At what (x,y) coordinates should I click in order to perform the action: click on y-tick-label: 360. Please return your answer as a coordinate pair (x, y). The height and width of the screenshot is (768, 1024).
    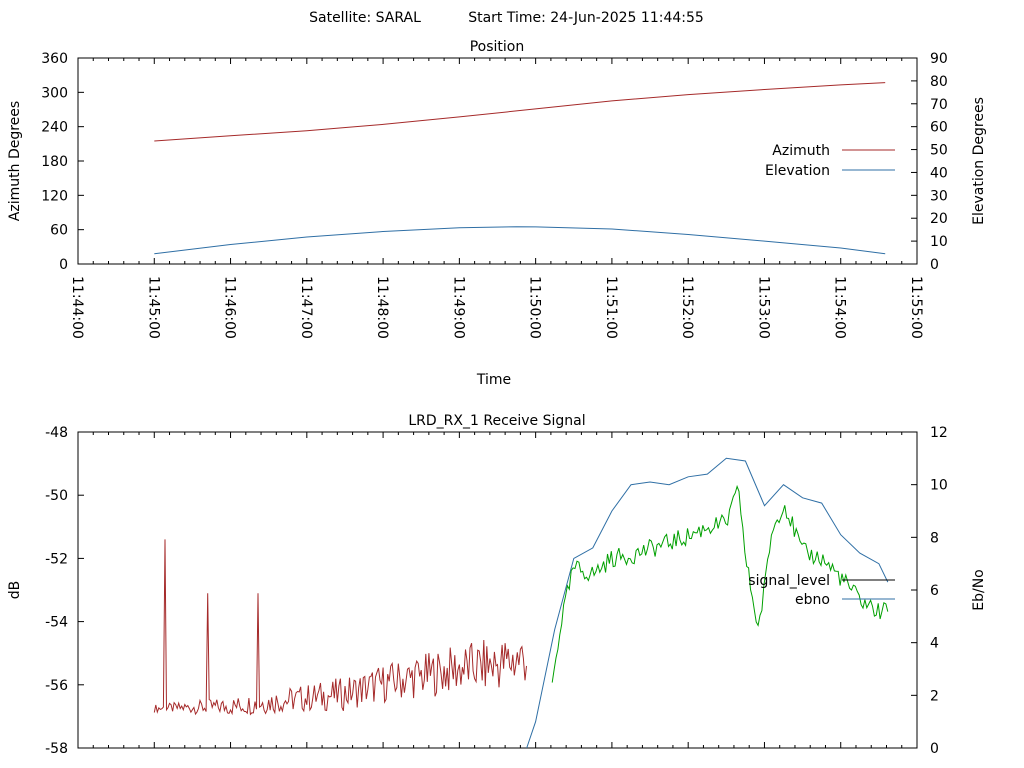
    Looking at the image, I should click on (54, 59).